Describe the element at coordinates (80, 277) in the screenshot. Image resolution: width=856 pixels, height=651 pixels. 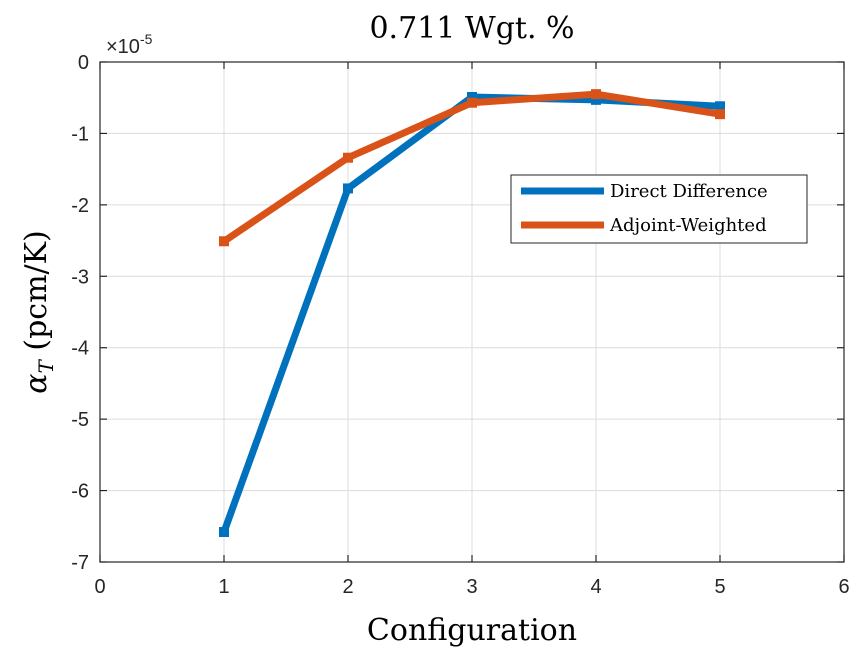
I see `y-tick-label: -3` at that location.